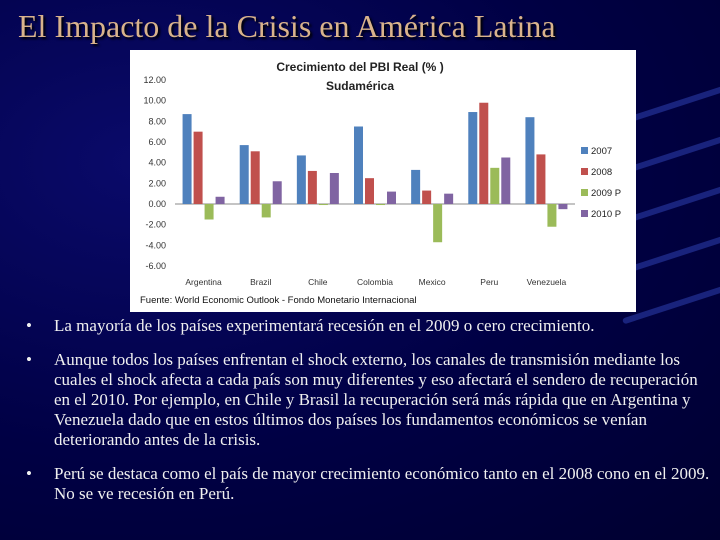  What do you see at coordinates (541, 179) in the screenshot?
I see `bar-venezuela-2008` at bounding box center [541, 179].